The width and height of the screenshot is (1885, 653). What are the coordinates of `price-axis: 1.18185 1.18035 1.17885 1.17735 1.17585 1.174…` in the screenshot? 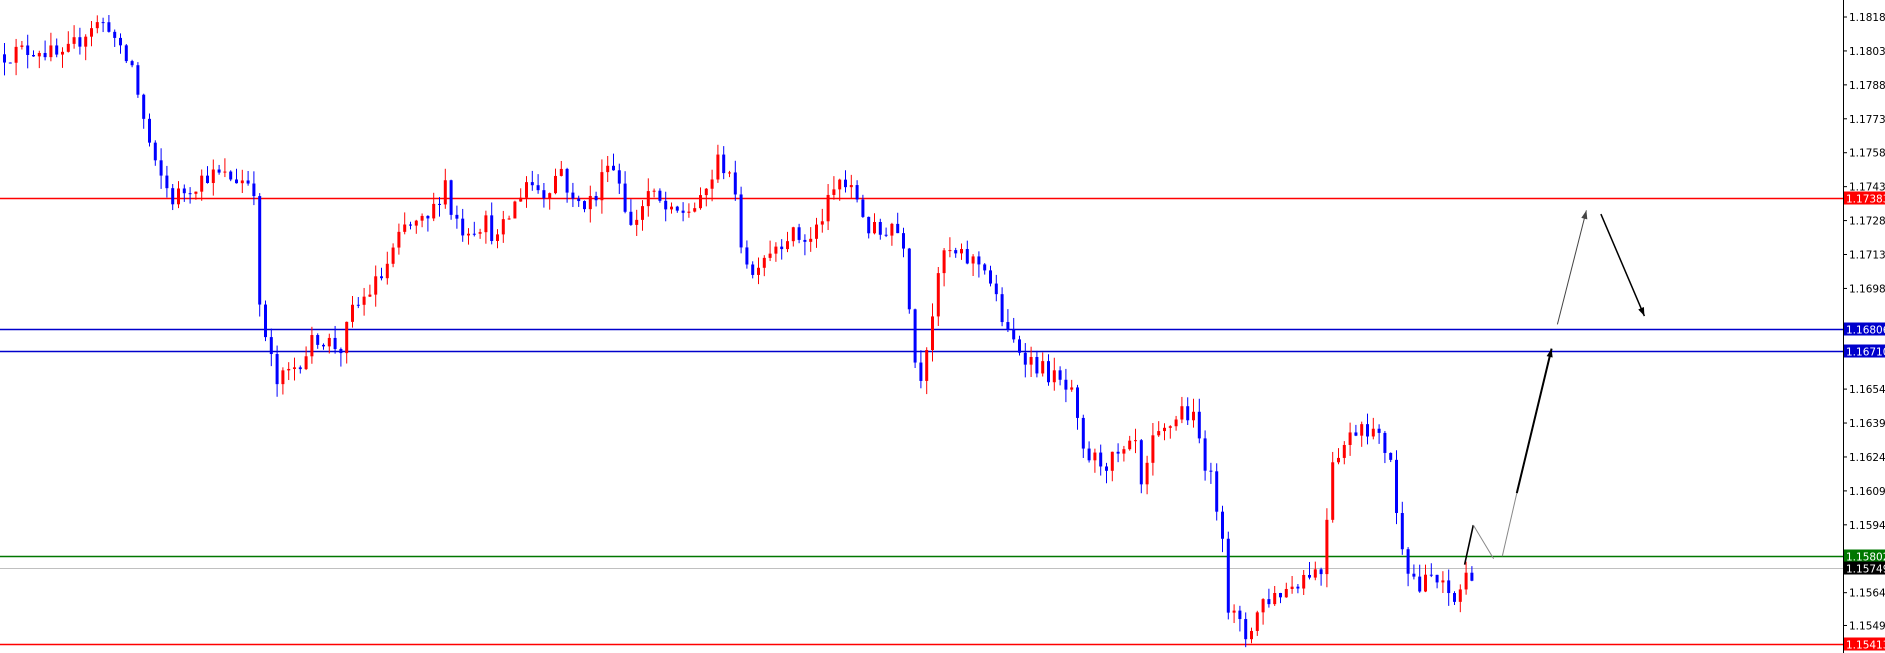 It's located at (1864, 322).